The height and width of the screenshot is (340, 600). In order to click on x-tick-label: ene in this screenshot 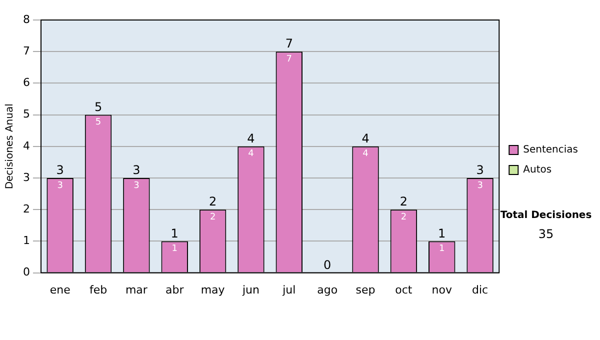, I will do `click(60, 289)`.